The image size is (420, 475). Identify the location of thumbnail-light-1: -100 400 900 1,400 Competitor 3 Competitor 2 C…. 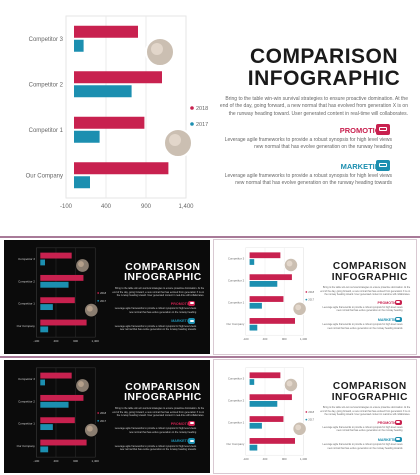
(315, 297).